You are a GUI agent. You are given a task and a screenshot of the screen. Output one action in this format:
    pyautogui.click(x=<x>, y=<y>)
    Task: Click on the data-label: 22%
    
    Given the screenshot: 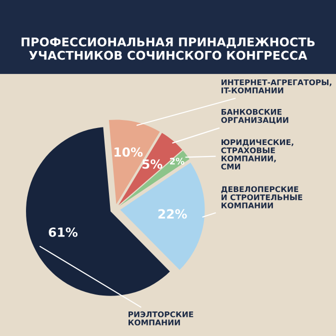 What is the action you would take?
    pyautogui.click(x=172, y=214)
    